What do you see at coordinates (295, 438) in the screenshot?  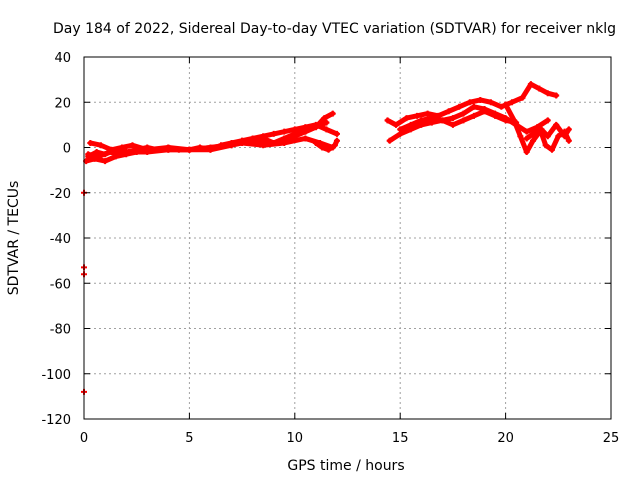 I see `x-tick-label: 10` at bounding box center [295, 438].